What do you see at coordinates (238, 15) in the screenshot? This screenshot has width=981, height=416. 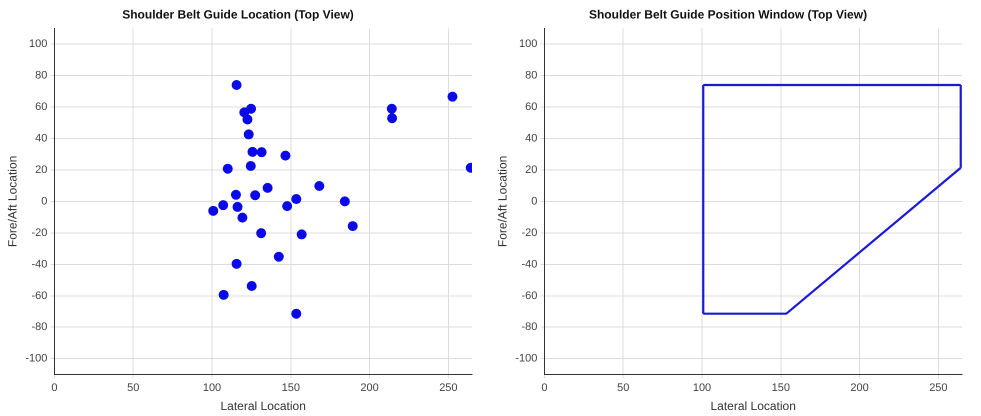 I see `chart-title: Shoulder Belt Guide Location (Top View)` at bounding box center [238, 15].